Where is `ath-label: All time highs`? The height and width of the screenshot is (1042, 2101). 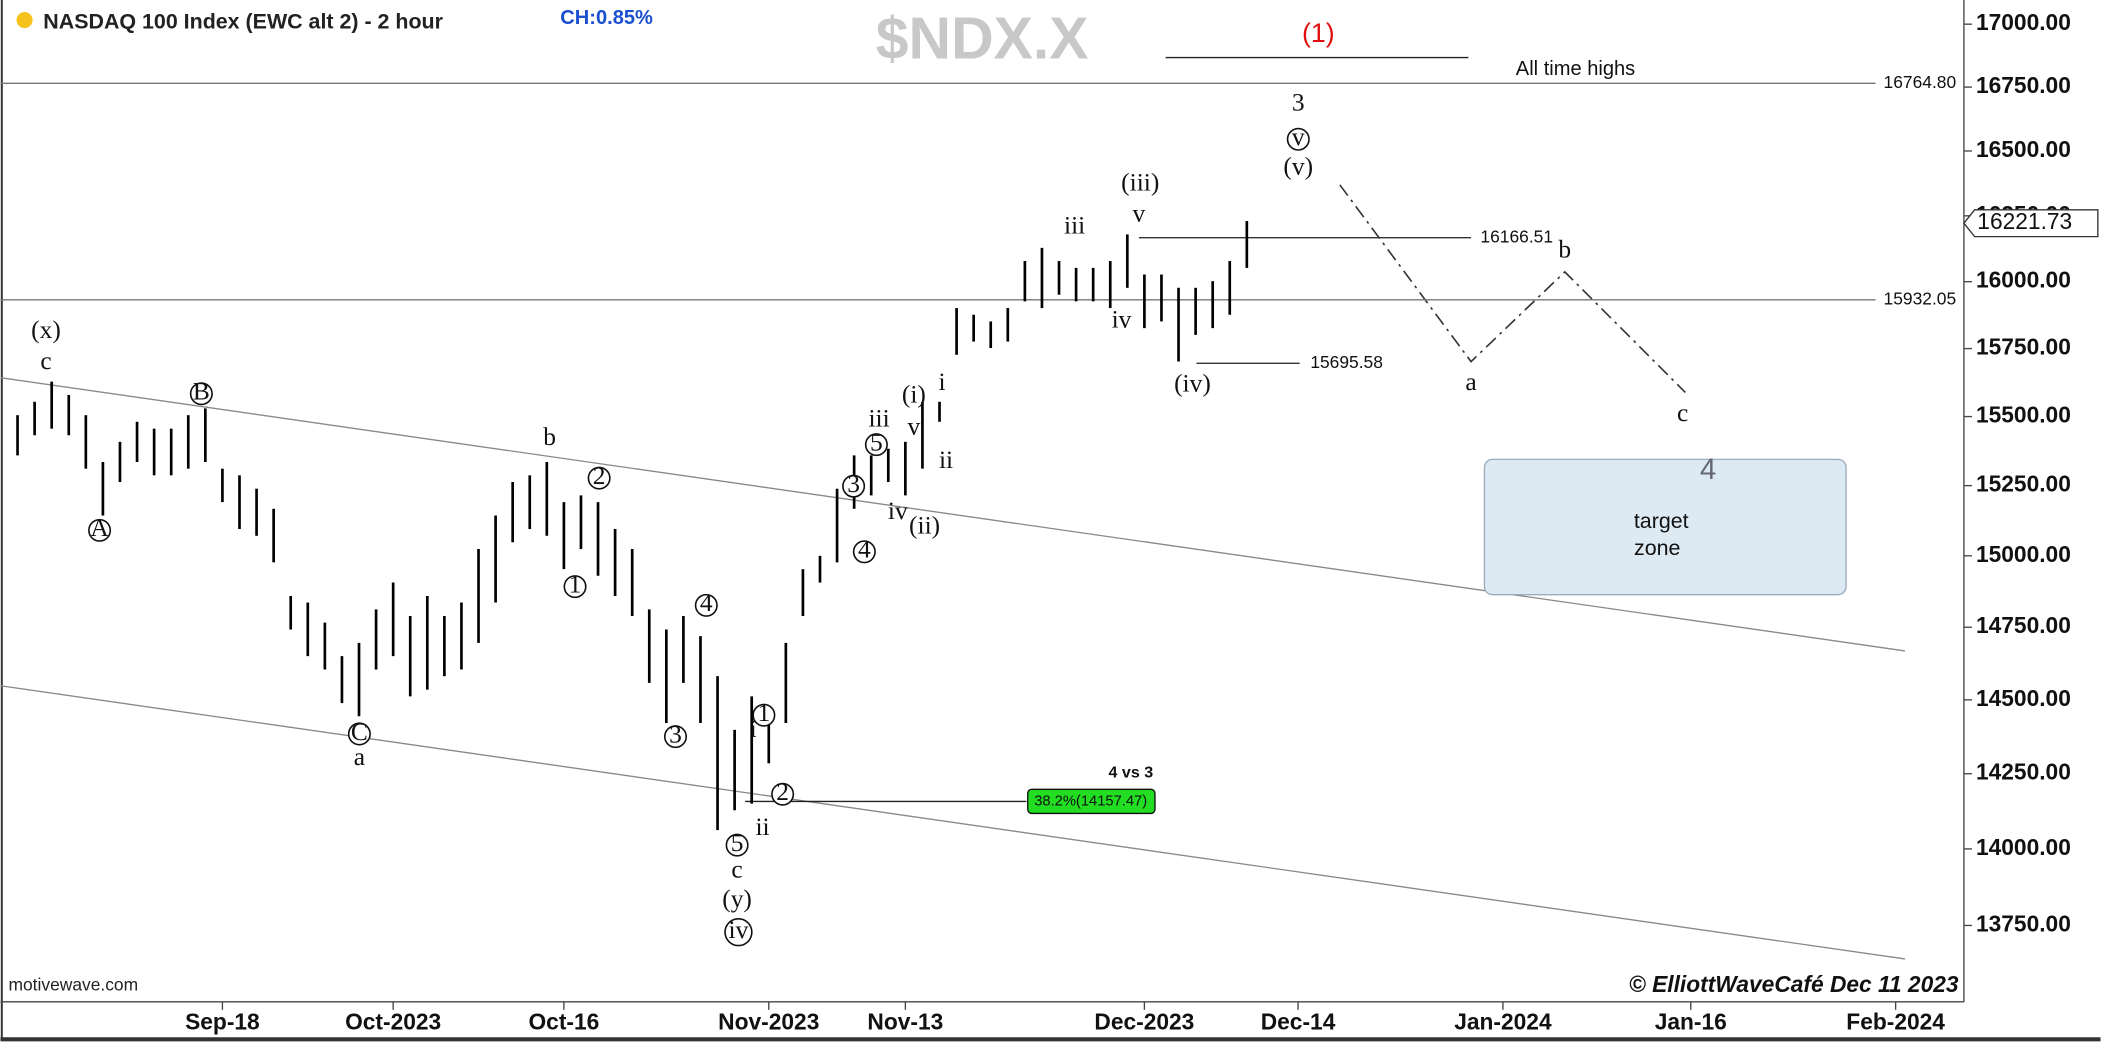
ath-label: All time highs is located at coordinates (1575, 69).